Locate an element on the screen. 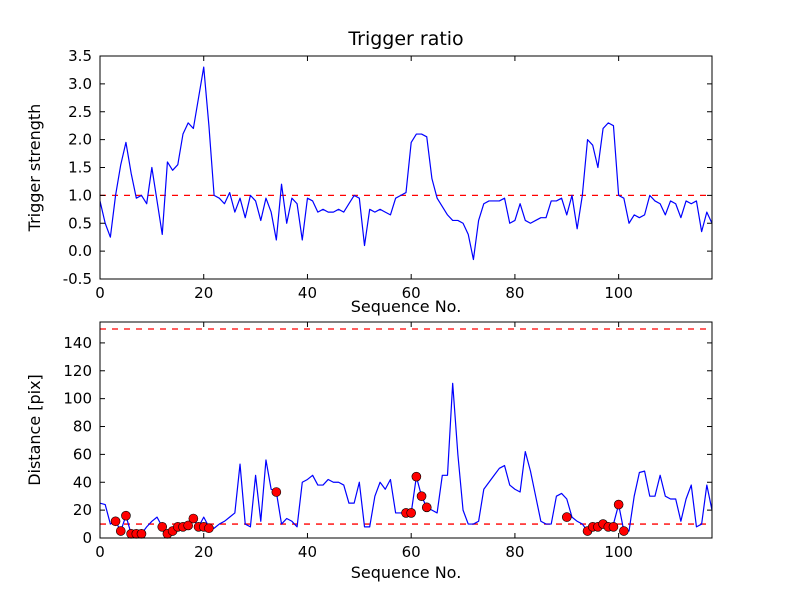  y-tick-label: 40 is located at coordinates (82, 482).